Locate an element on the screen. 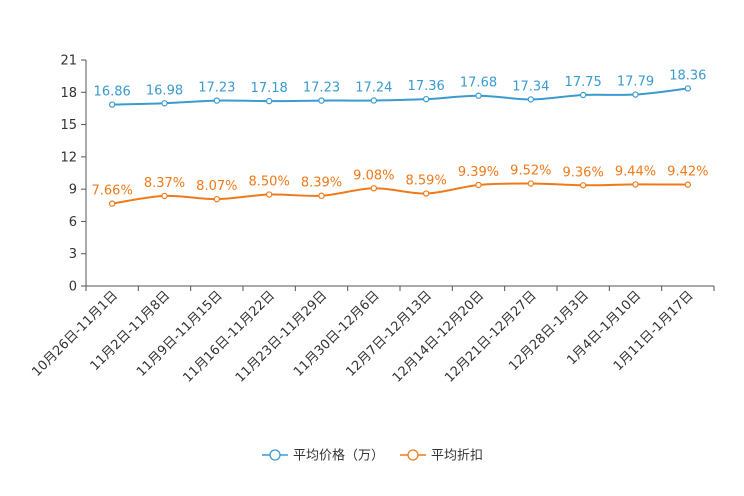 The width and height of the screenshot is (744, 496). data-label: 8.59% is located at coordinates (426, 181).